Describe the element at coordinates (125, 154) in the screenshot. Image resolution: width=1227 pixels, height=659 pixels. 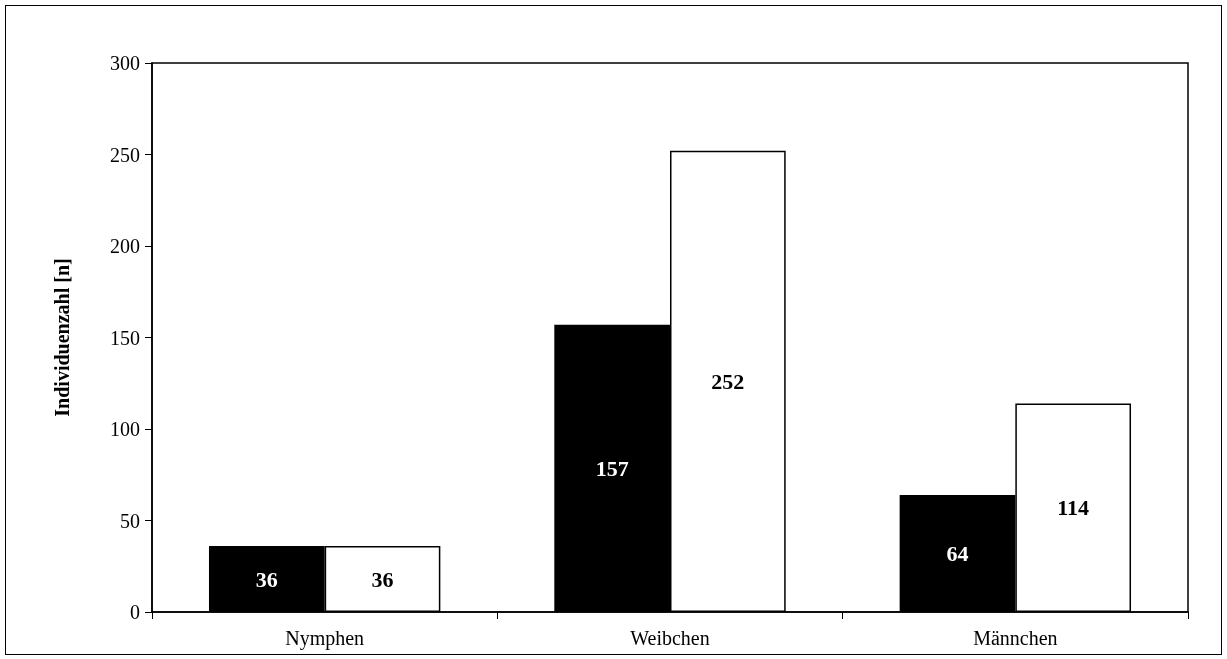
I see `y-tick-label: 250` at that location.